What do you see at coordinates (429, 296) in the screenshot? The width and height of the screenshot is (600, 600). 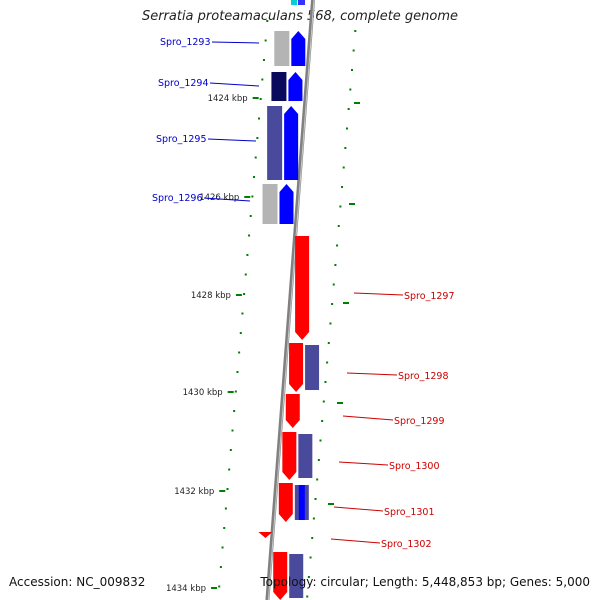 I see `gene-label: Spro_1297` at bounding box center [429, 296].